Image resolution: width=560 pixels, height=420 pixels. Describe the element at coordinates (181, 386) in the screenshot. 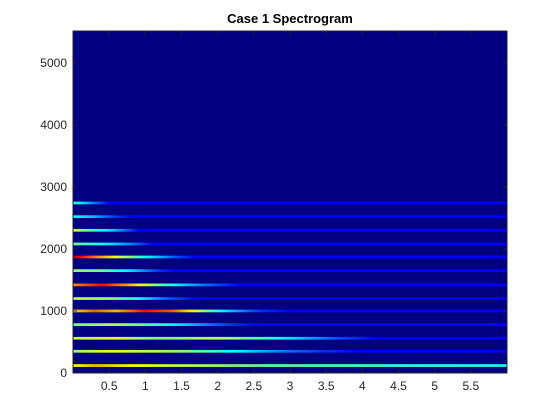

I see `x-tick-label: 1.5` at that location.